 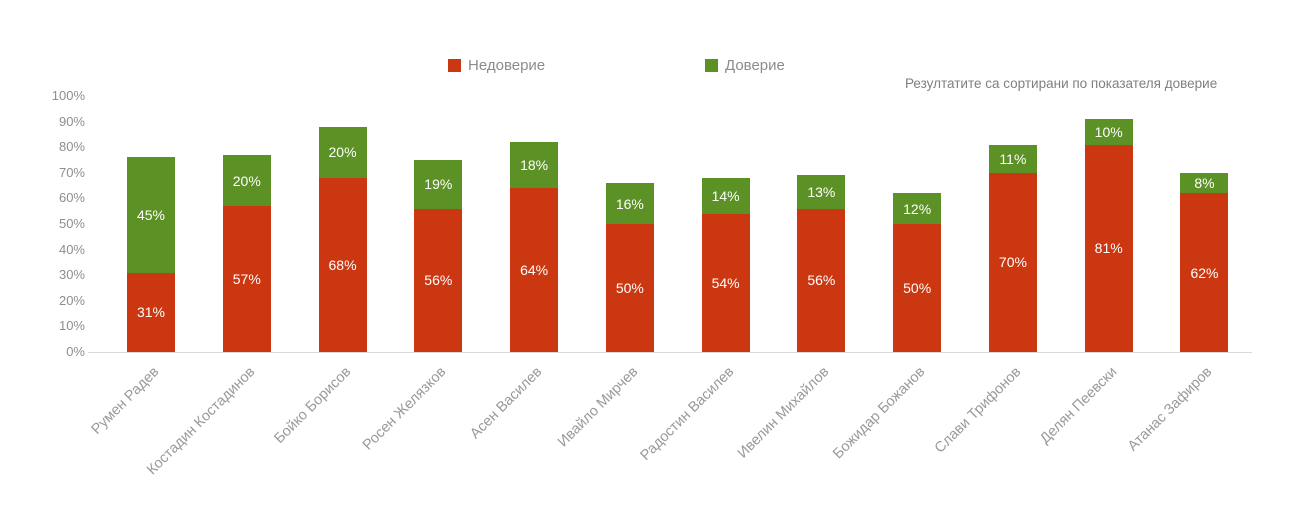 What do you see at coordinates (125, 401) in the screenshot?
I see `x-axis-label: Румен Радев` at bounding box center [125, 401].